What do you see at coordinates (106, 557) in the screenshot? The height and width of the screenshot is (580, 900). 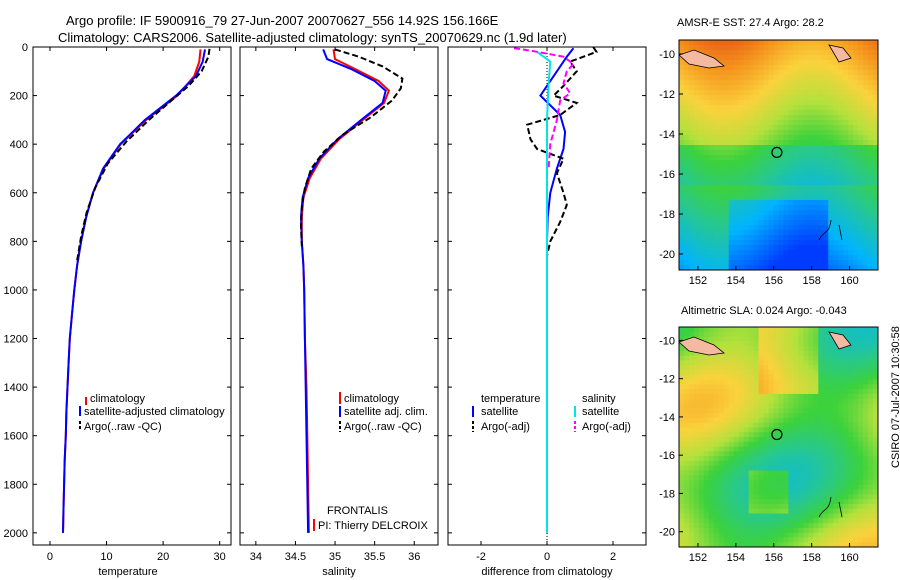 I see `temperature-xtick-label: 10` at bounding box center [106, 557].